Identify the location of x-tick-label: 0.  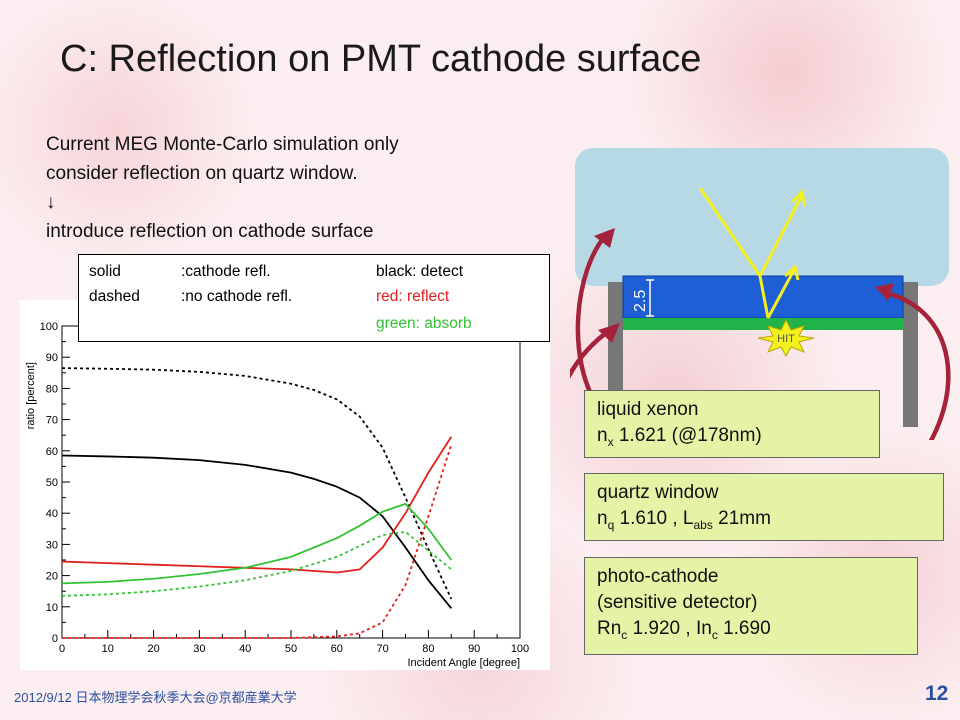
(62, 649).